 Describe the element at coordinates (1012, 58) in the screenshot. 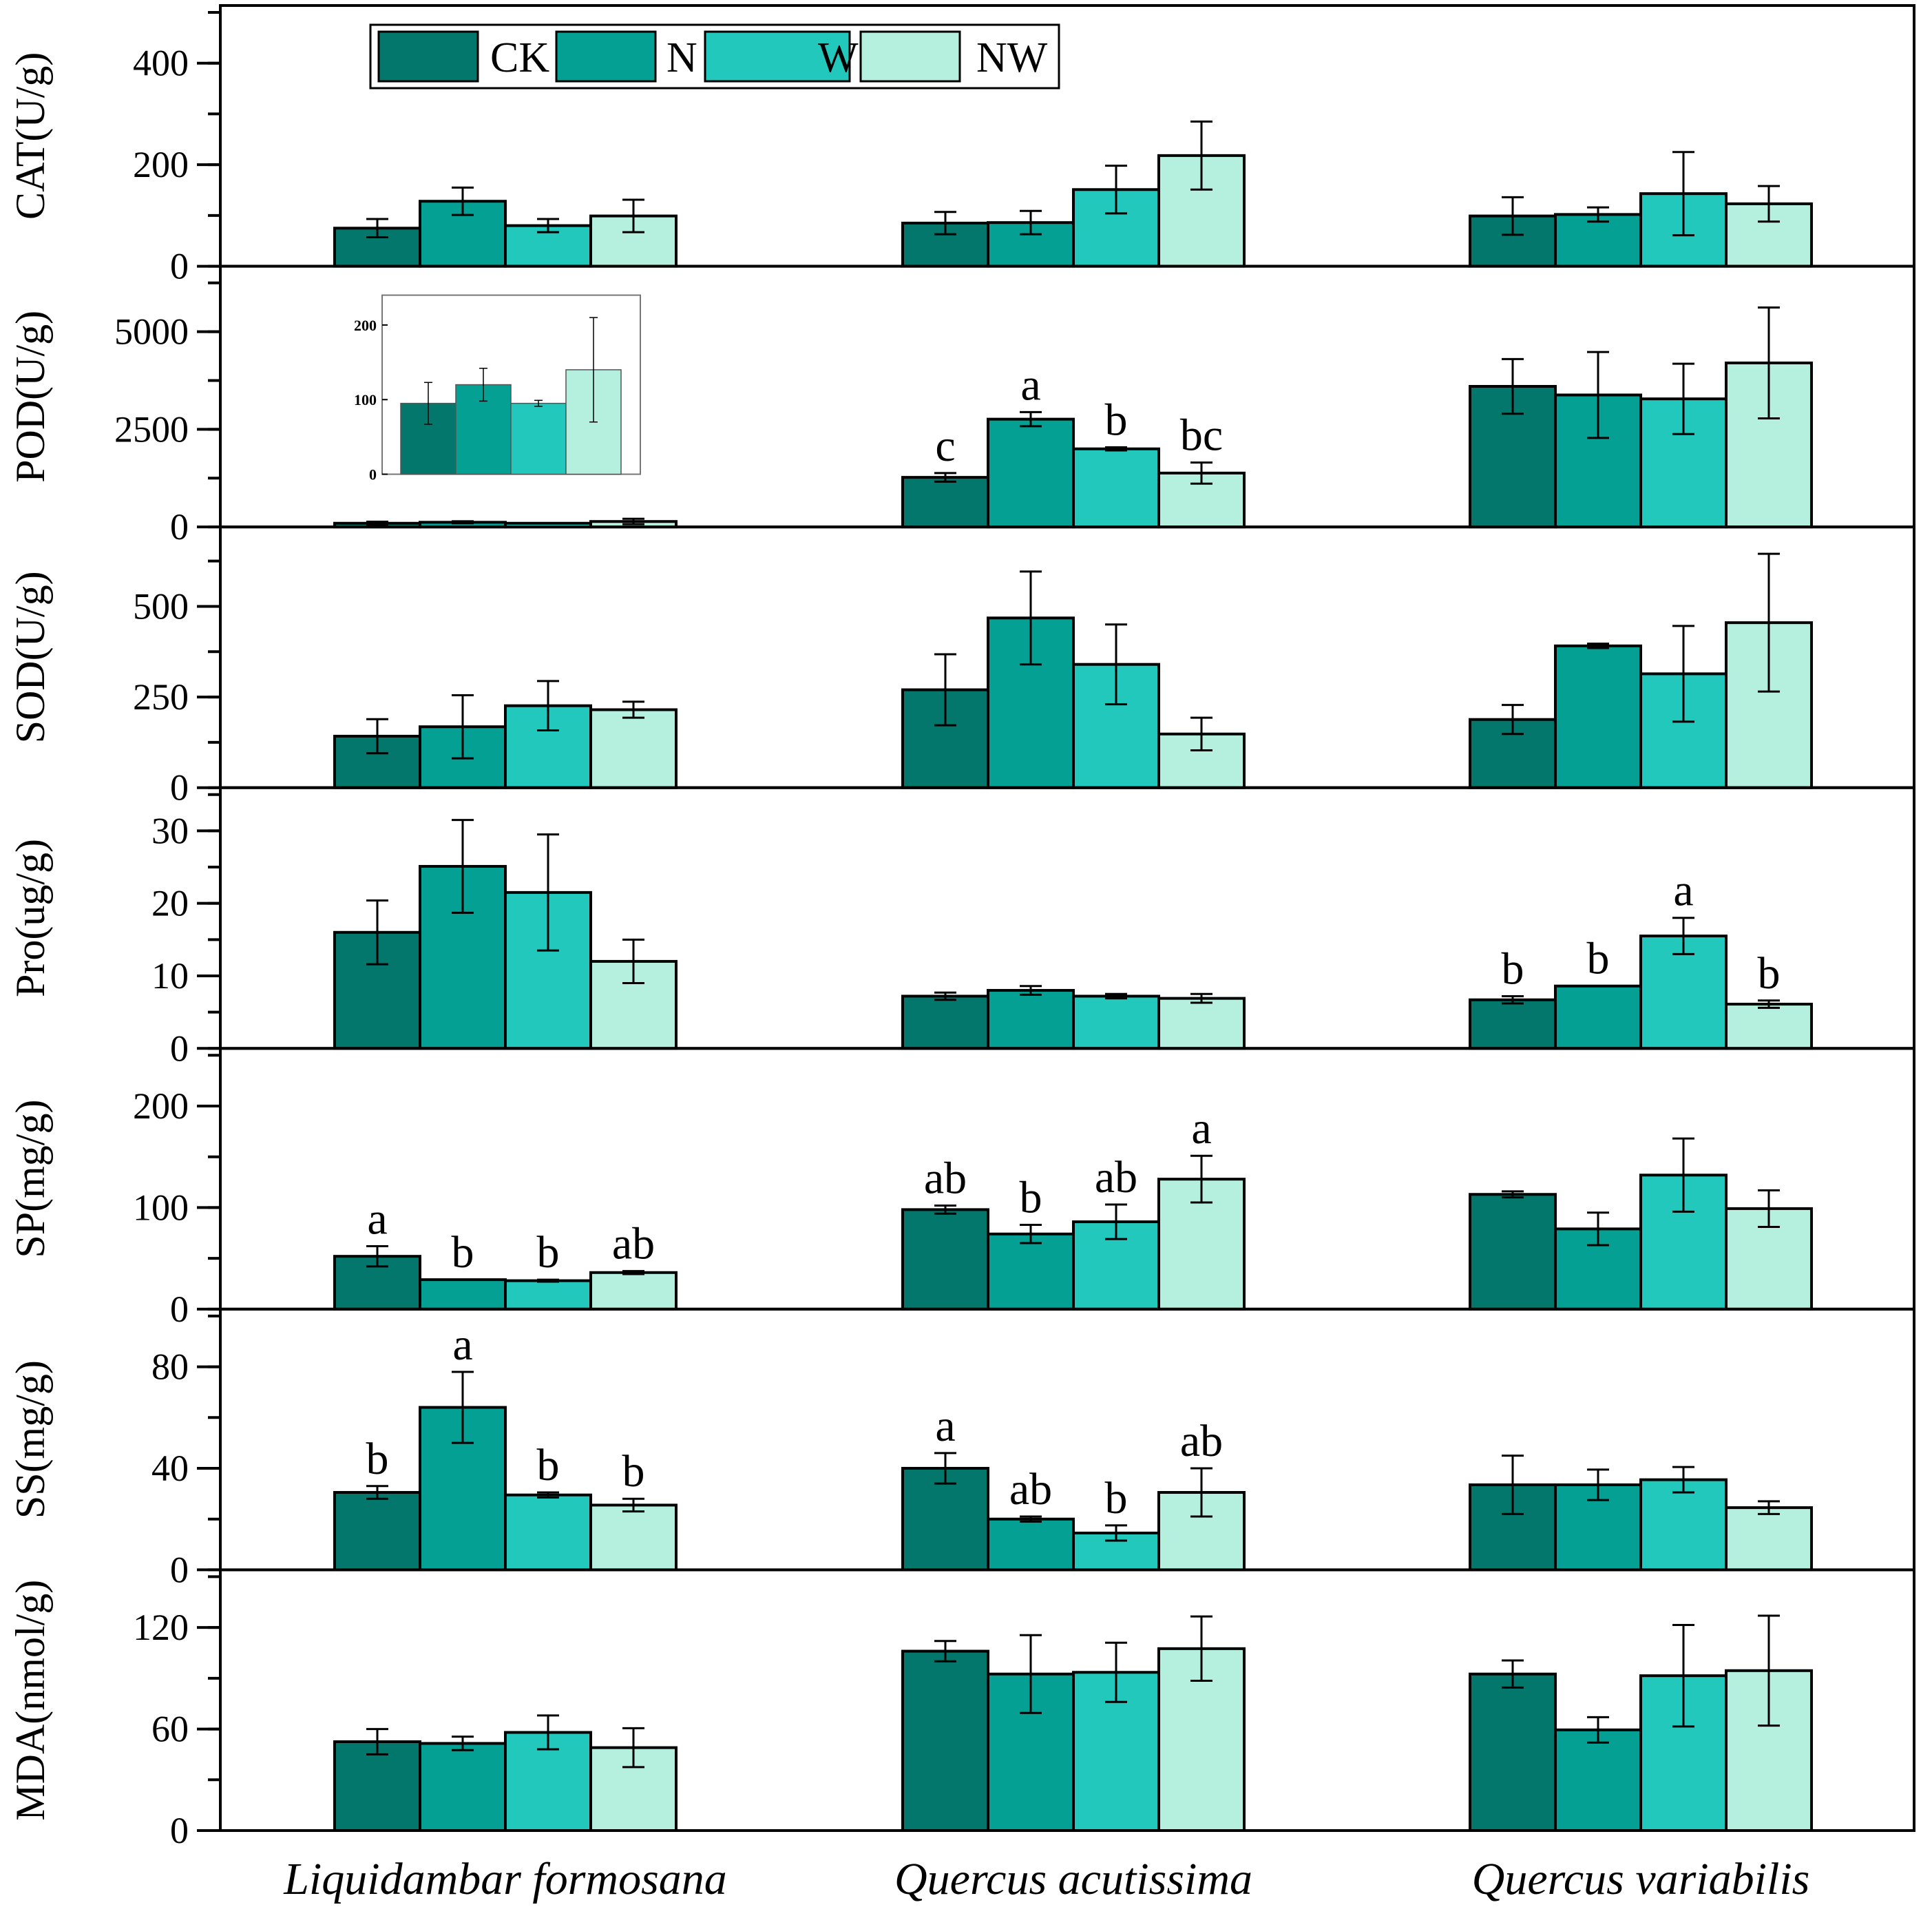

I see `legend-label-nw: NW` at that location.